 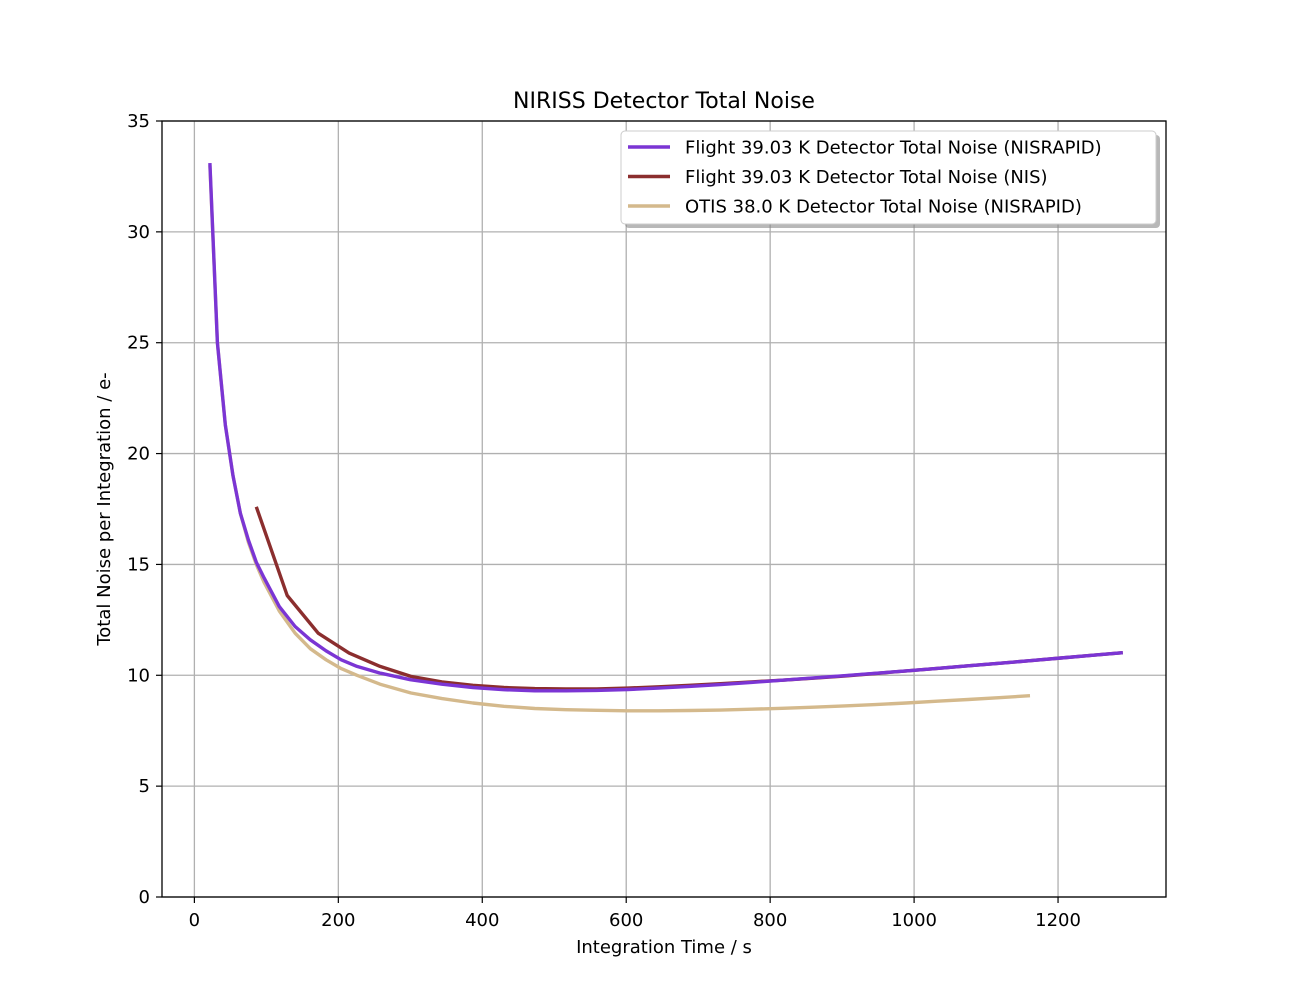 I want to click on y-tick-label: 25, so click(x=138, y=343).